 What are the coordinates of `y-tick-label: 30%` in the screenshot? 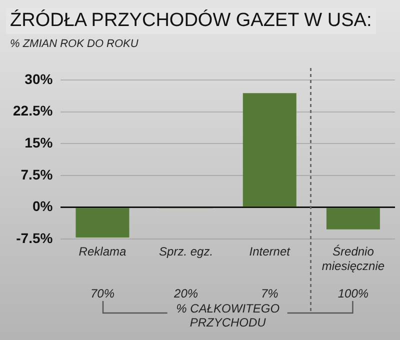 It's located at (39, 78).